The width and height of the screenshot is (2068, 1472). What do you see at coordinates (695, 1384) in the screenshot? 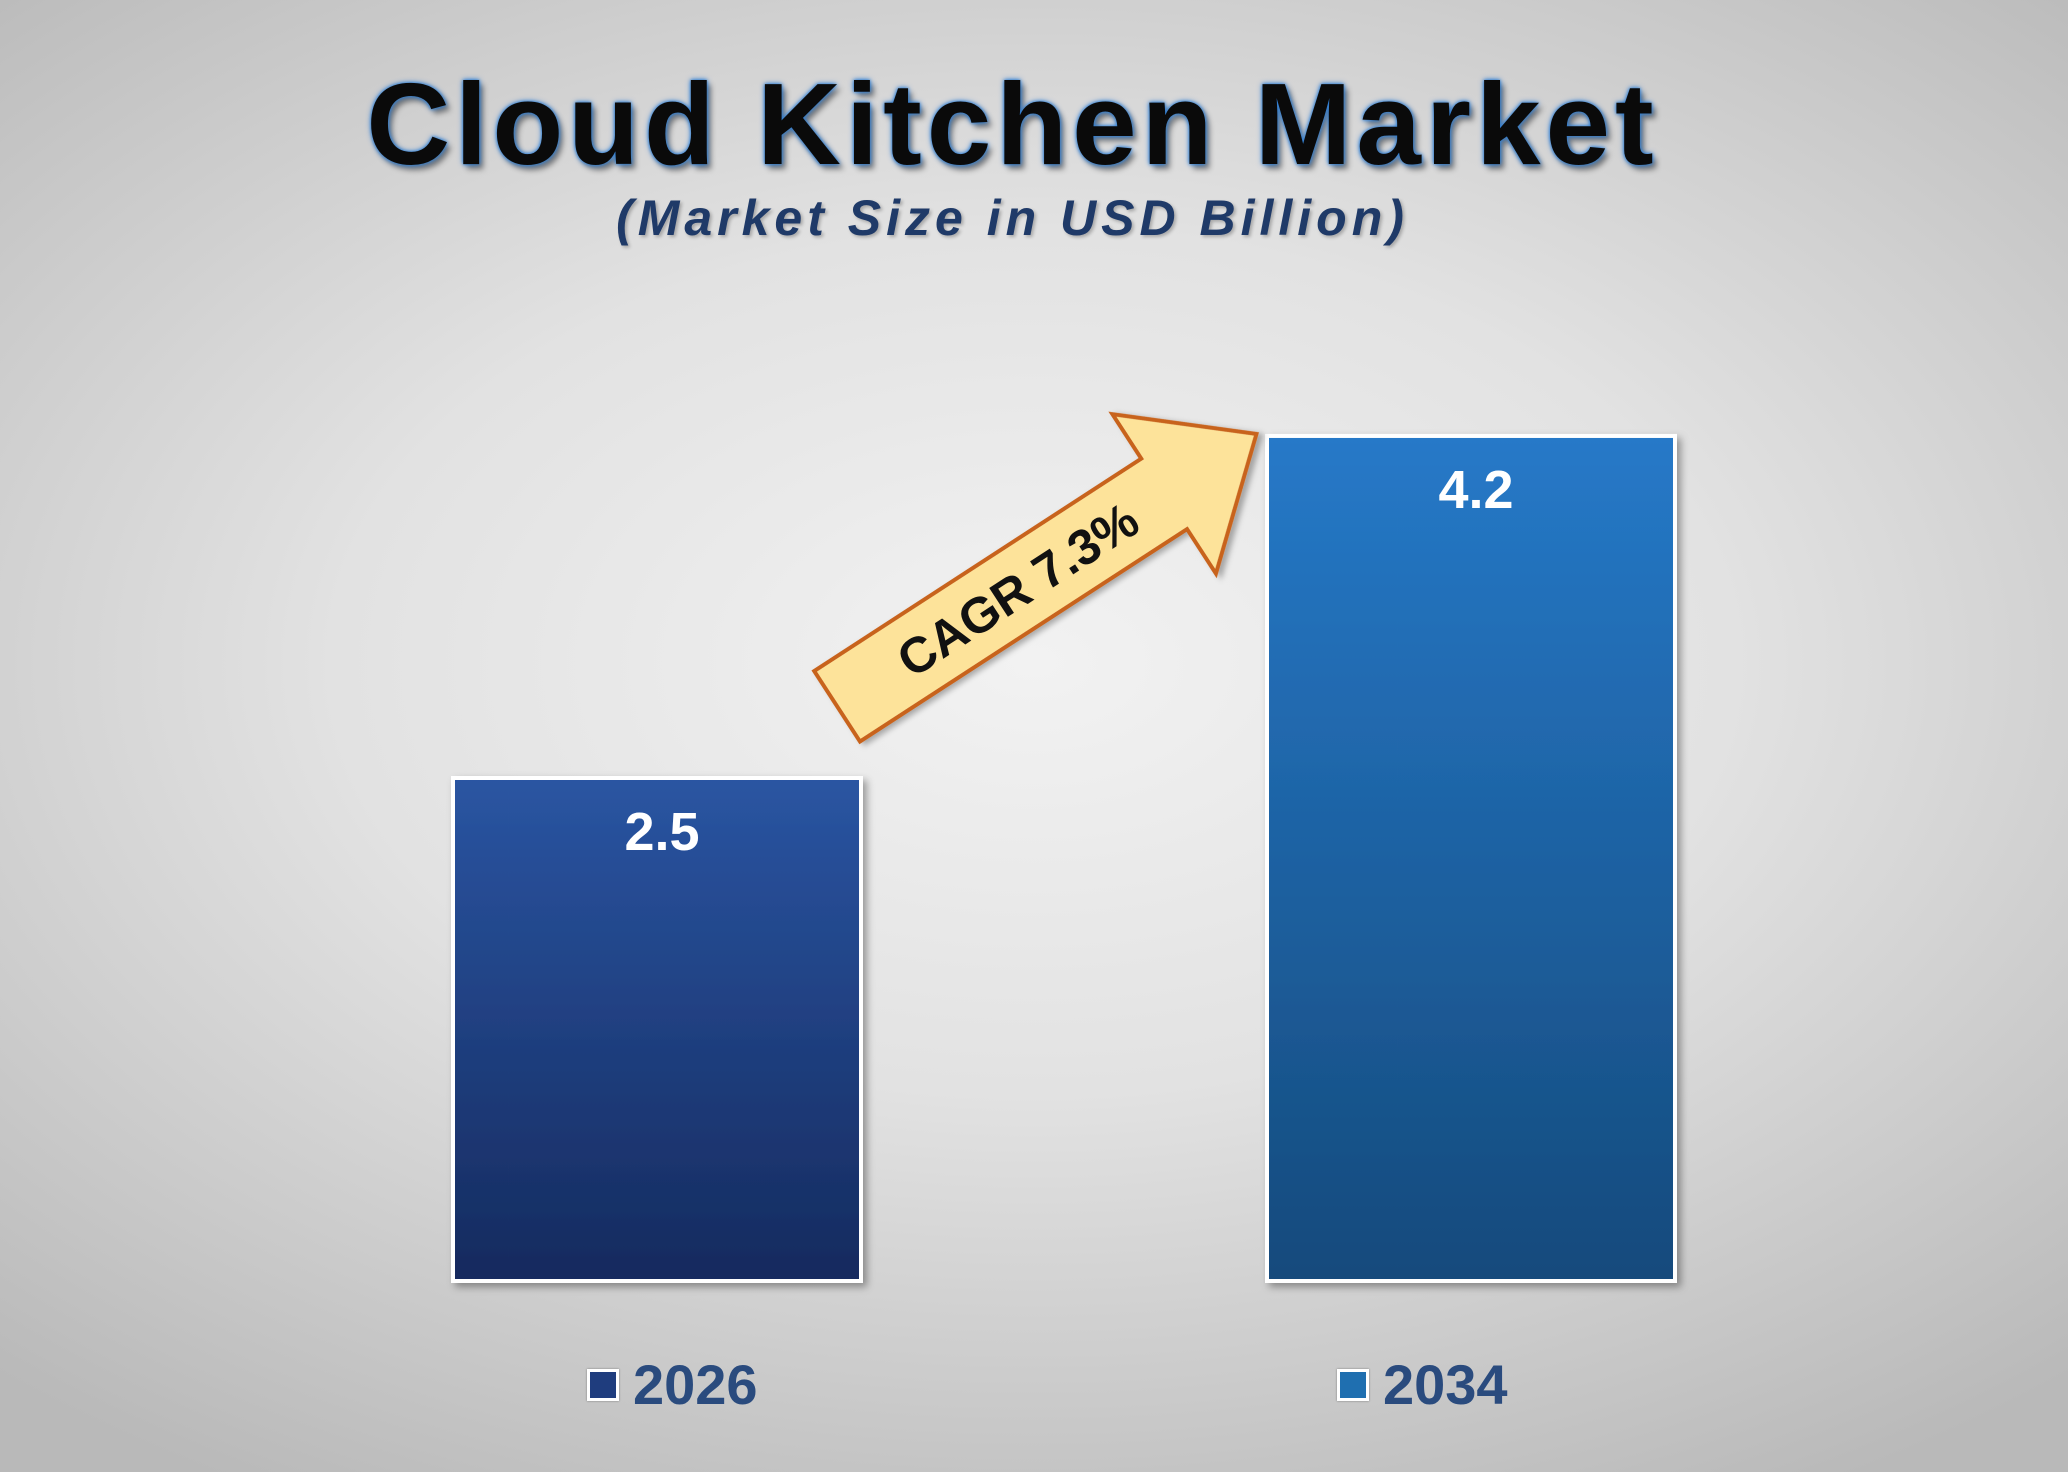
I see `legend-label-2026: 2026` at bounding box center [695, 1384].